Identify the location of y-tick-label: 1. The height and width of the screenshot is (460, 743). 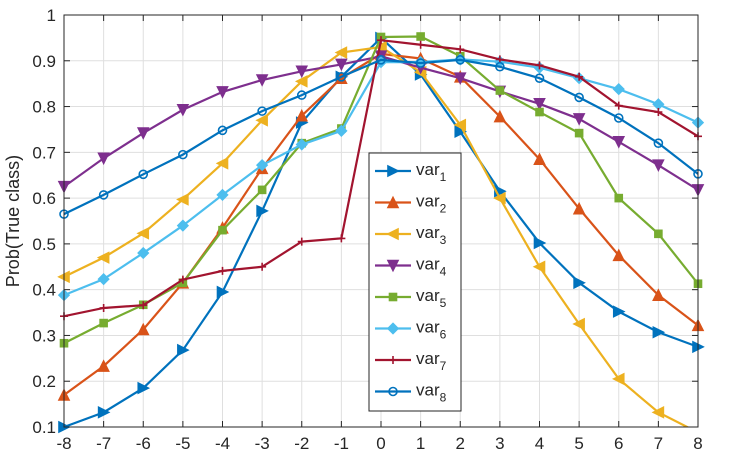
(51, 15).